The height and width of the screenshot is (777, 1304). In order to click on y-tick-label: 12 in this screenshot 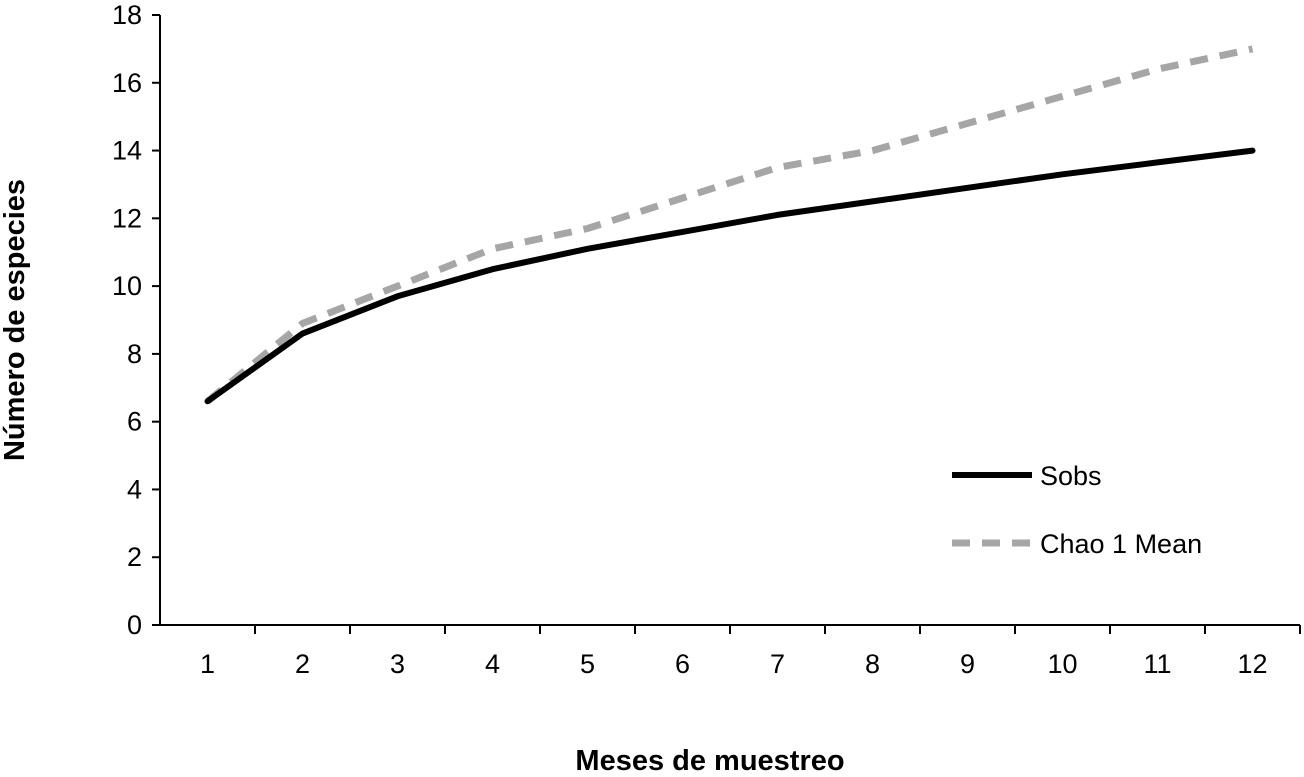, I will do `click(127, 218)`.